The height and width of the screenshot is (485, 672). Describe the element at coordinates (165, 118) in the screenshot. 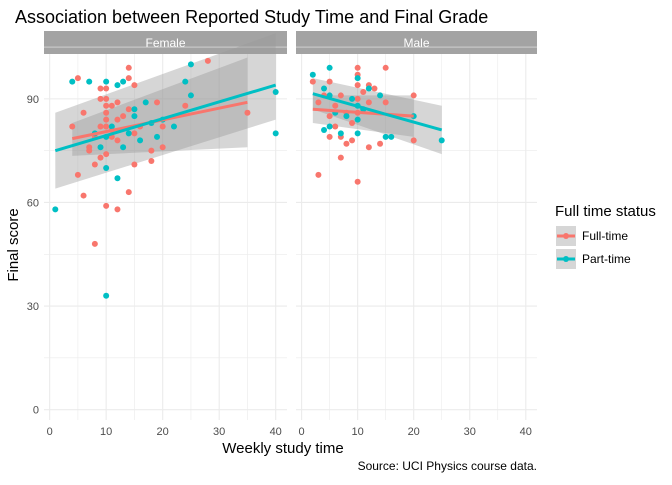

I see `trend-line-part-time` at that location.